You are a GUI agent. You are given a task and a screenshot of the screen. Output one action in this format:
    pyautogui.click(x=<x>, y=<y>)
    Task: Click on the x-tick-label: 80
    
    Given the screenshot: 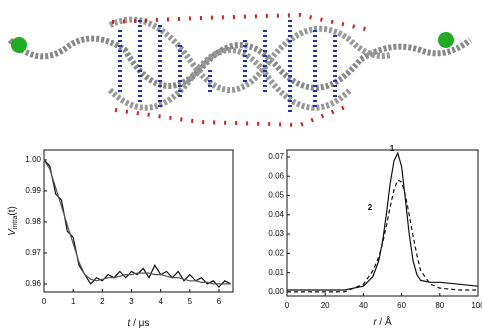 What is the action you would take?
    pyautogui.click(x=439, y=305)
    